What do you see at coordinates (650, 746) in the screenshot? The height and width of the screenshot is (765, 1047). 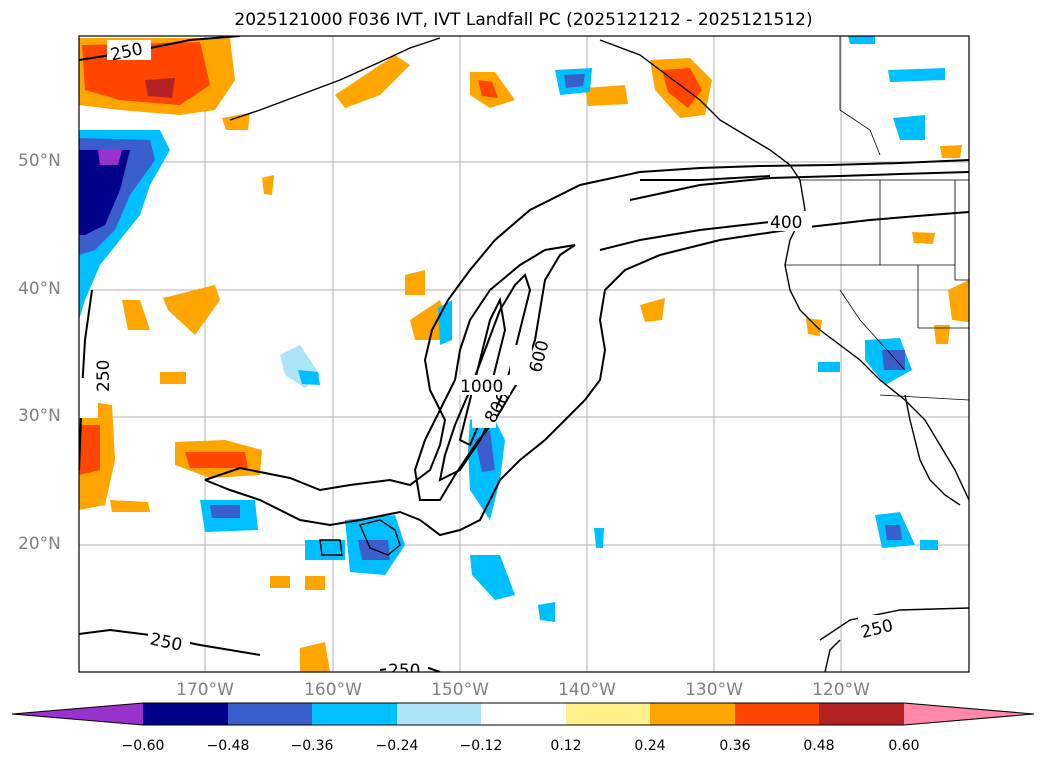 I see `colorbar-tick-label: 0.24` at bounding box center [650, 746].